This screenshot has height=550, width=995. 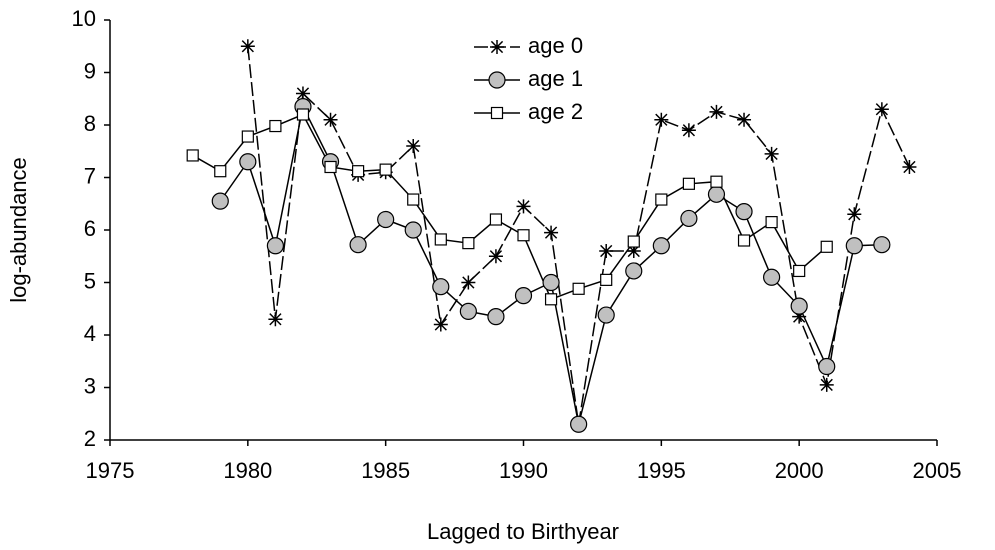 I want to click on y-tick-label: 3, so click(x=90, y=385).